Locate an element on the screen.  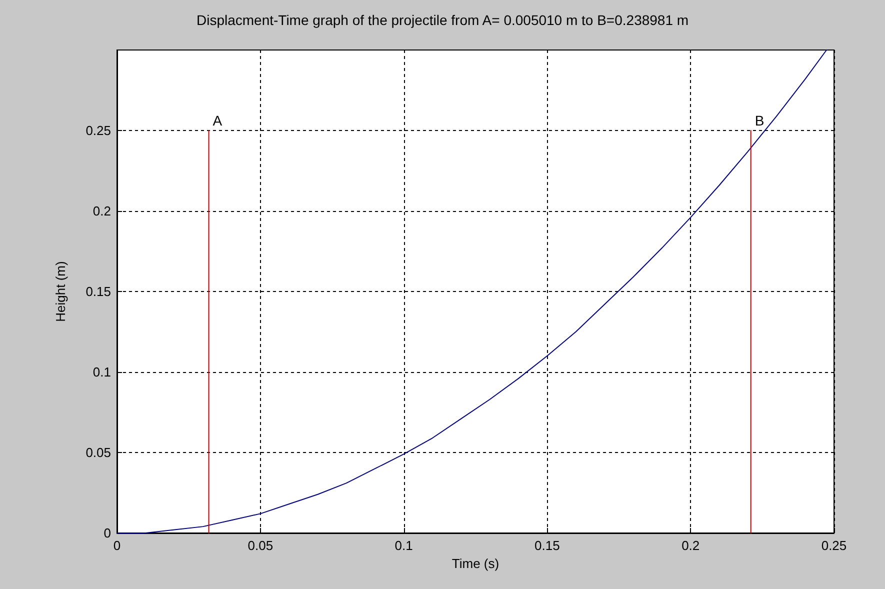
x-tick-label: 0.1 is located at coordinates (403, 545).